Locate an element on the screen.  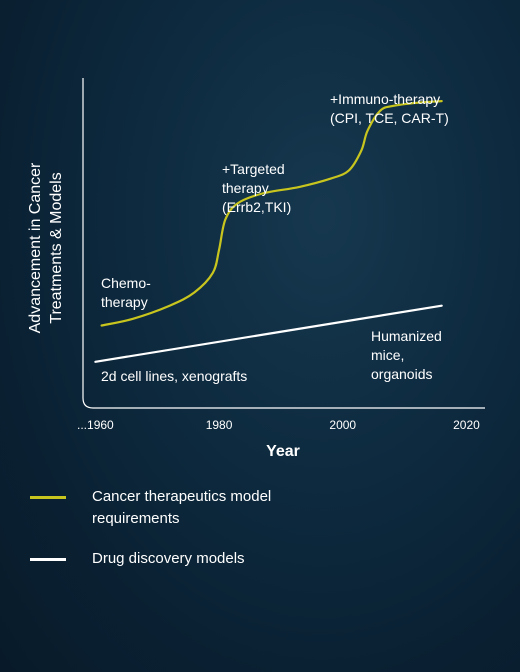
annotation-humanized-mice: Humanized mice, organoids is located at coordinates (406, 355).